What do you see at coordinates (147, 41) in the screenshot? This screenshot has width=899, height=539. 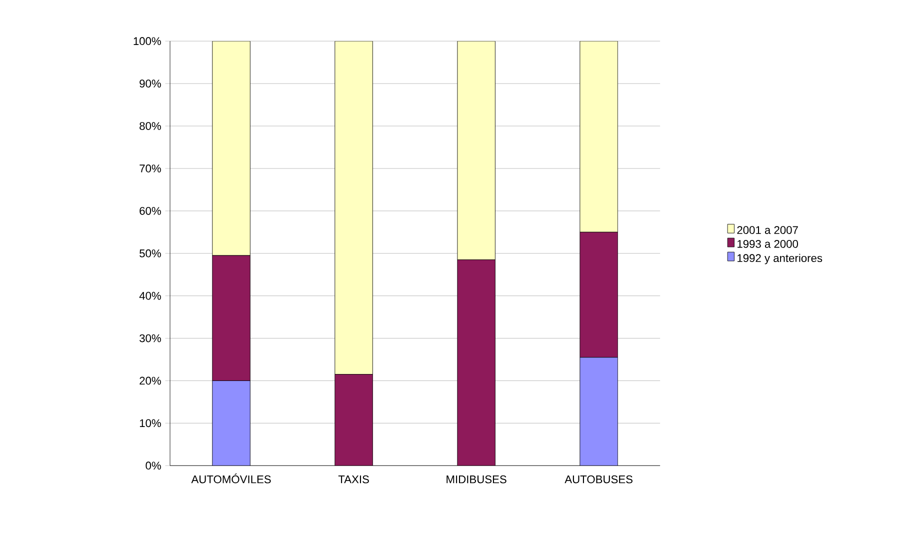 I see `y-tick-label: 100%` at bounding box center [147, 41].